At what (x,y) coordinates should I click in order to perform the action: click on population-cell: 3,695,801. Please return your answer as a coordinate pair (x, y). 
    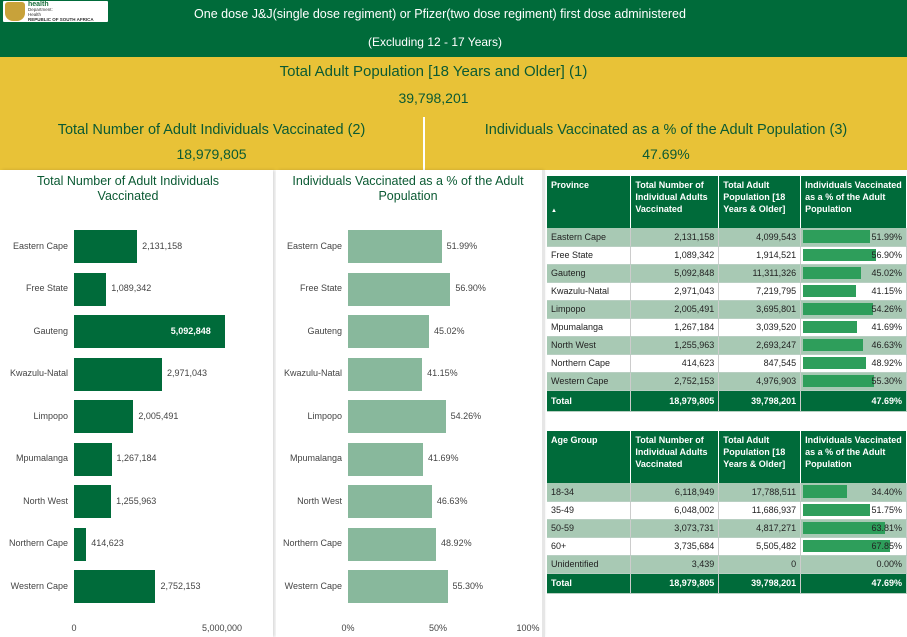
    Looking at the image, I should click on (760, 309).